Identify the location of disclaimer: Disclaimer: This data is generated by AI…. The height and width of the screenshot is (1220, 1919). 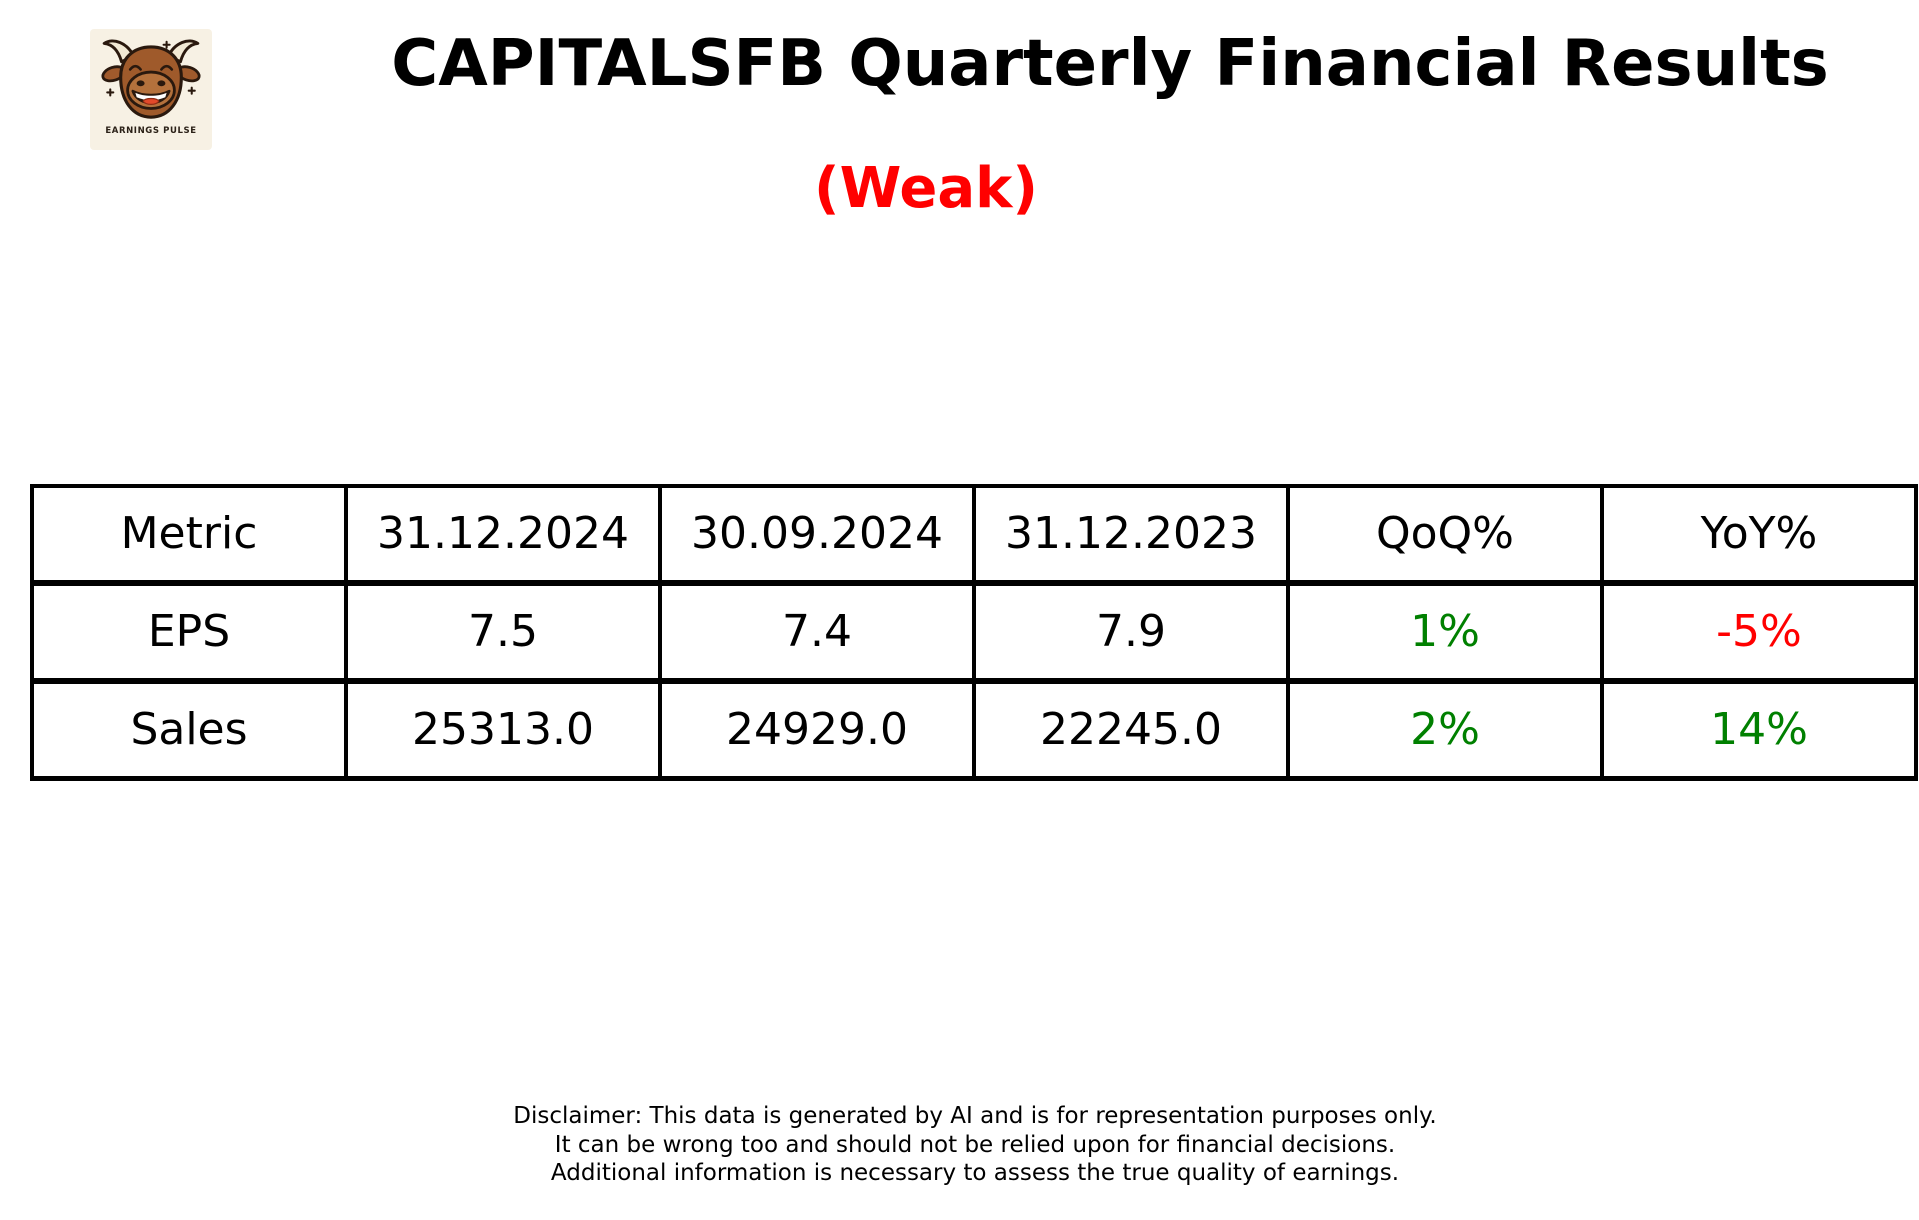
(974, 1145).